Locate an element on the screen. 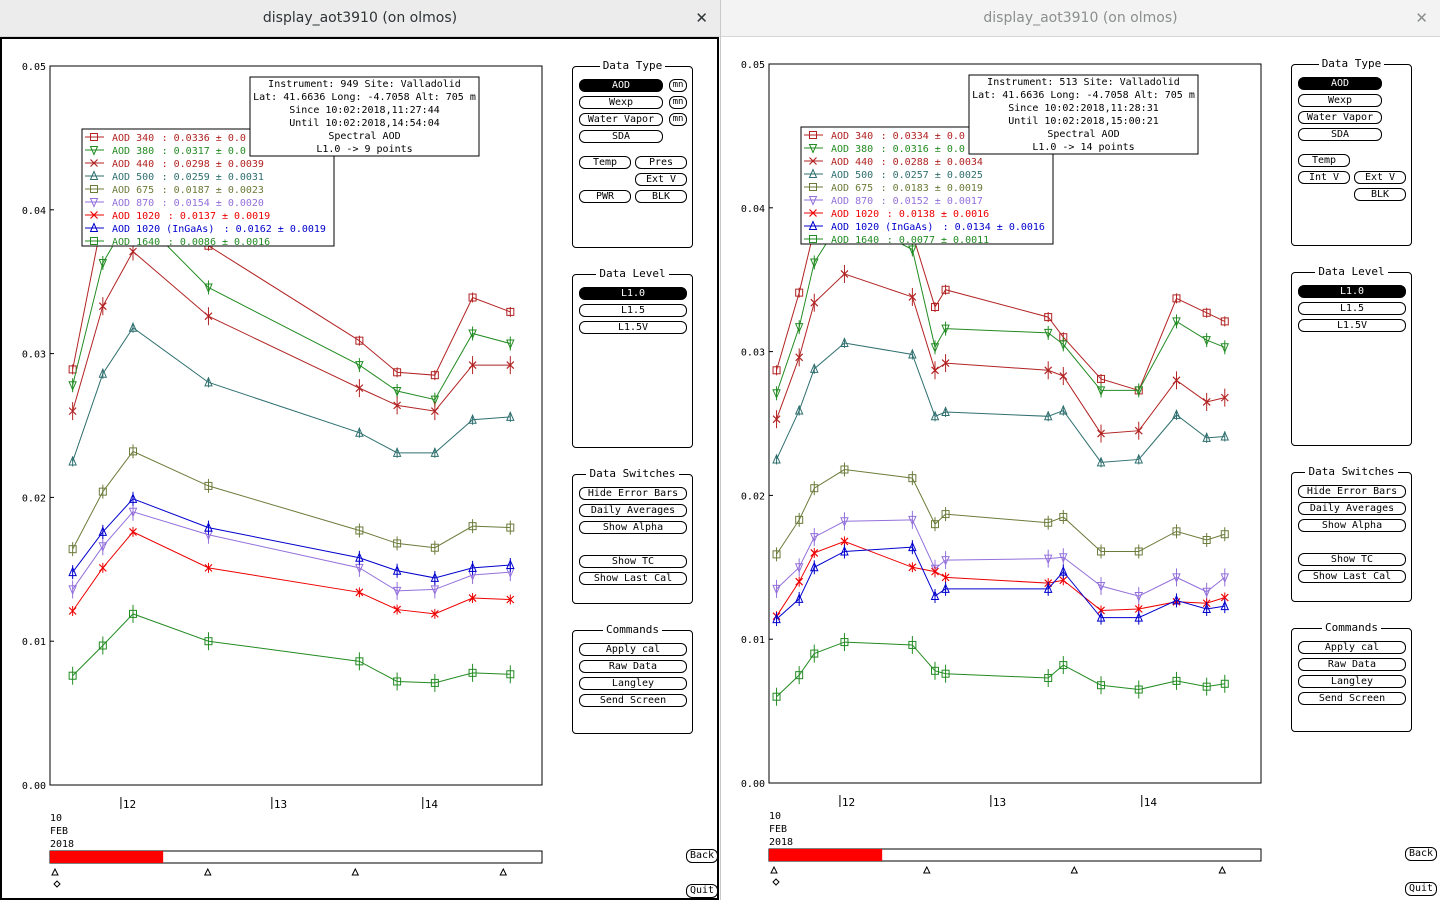 This screenshot has width=1440, height=900. legend-value: : 0.0183 ± 0.0019 is located at coordinates (932, 188).